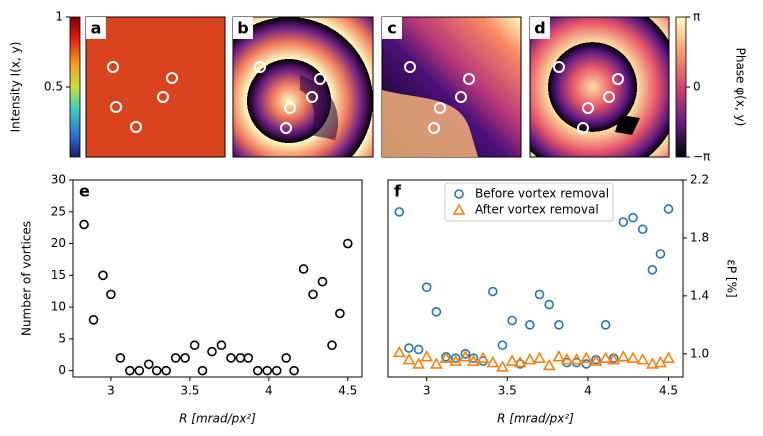  I want to click on panel-label: b, so click(242, 28).